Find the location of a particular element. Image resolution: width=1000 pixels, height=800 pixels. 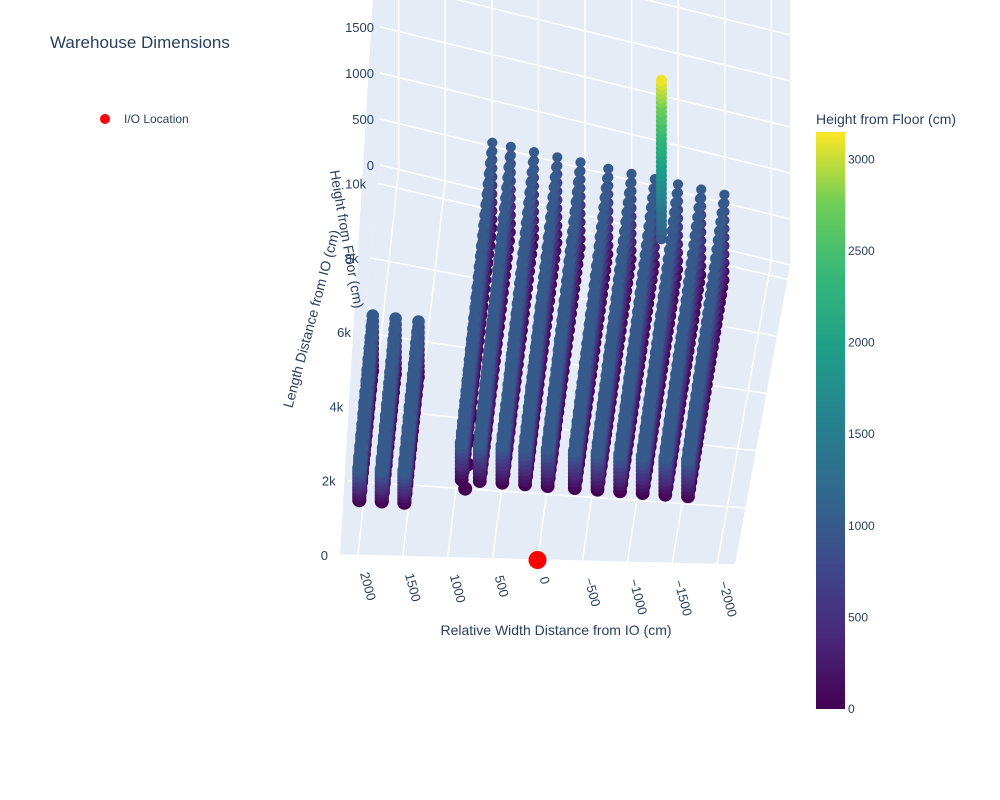

y-tick-label: 4k is located at coordinates (337, 406).